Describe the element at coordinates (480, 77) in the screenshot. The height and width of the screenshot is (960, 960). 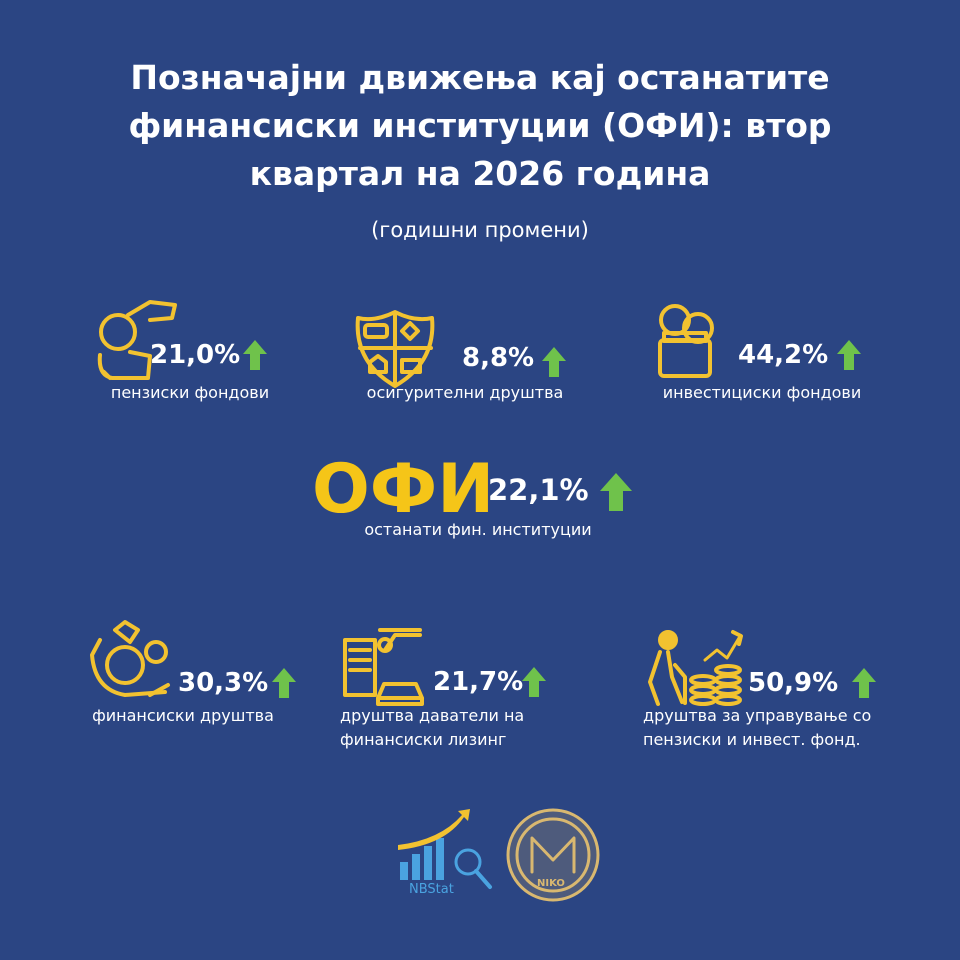
I see `title-line: Позначајни движења кај останатите` at that location.